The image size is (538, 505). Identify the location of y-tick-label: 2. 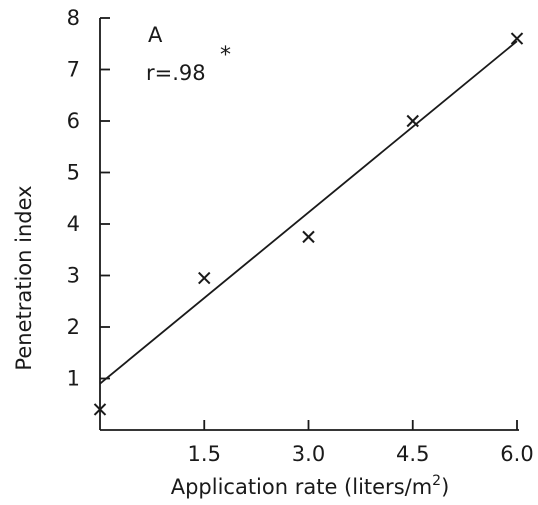
(73, 327).